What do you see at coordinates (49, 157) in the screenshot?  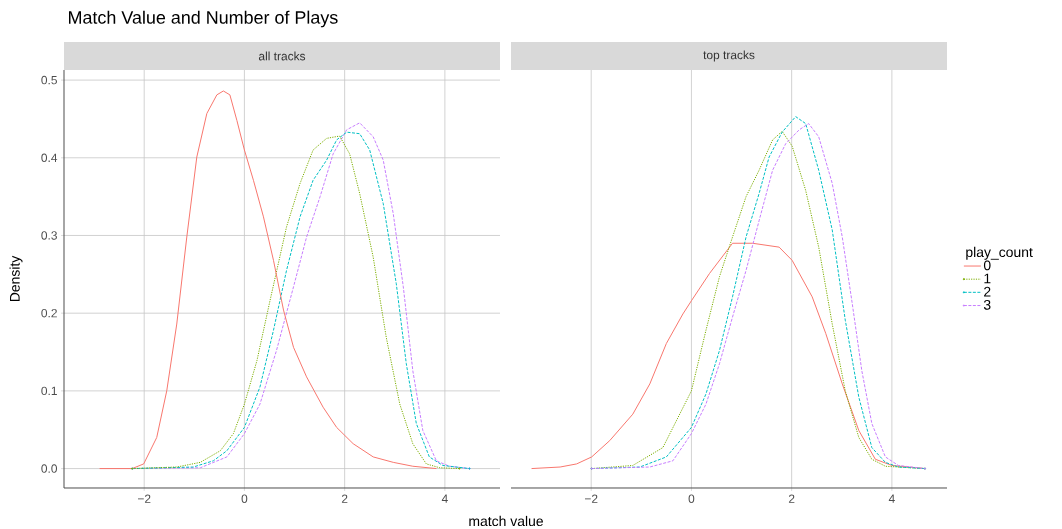 I see `y-tick-label: 0.4` at bounding box center [49, 157].